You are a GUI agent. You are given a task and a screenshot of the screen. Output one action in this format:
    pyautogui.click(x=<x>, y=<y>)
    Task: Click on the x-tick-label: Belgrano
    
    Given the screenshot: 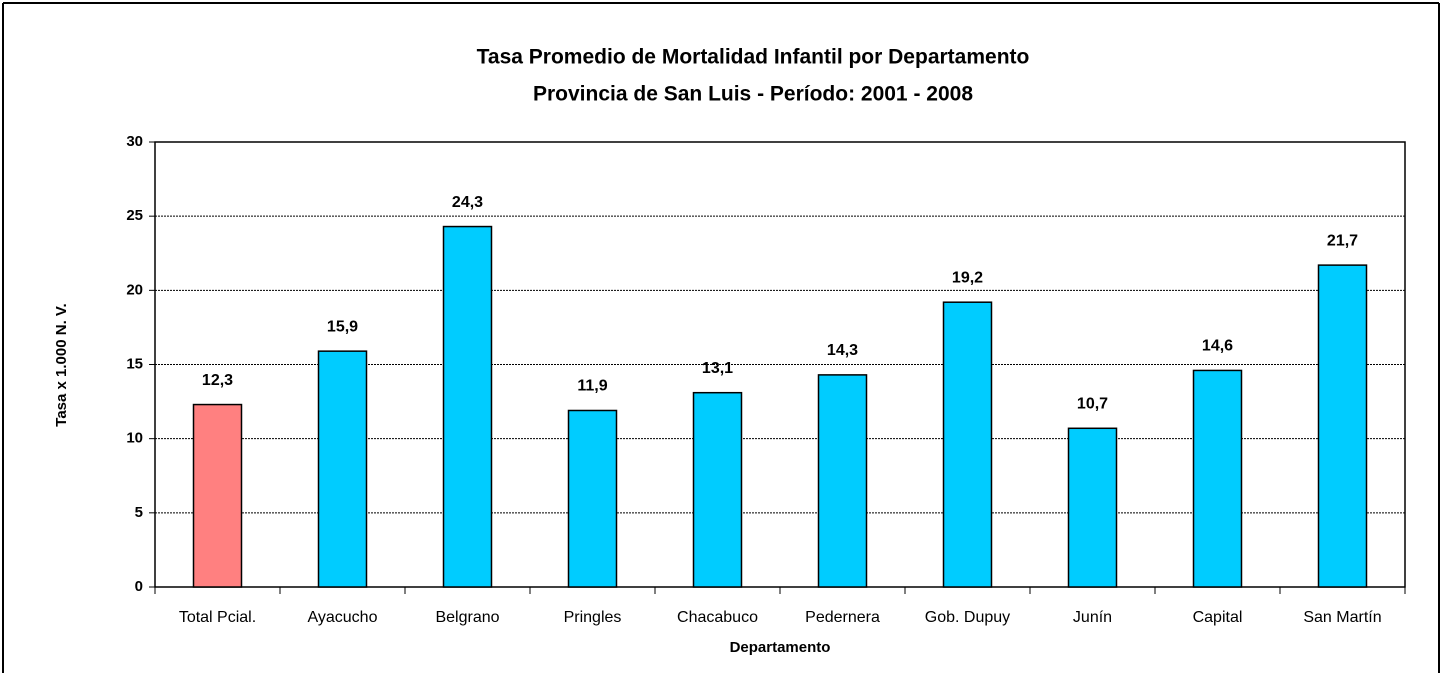 What is the action you would take?
    pyautogui.click(x=467, y=617)
    